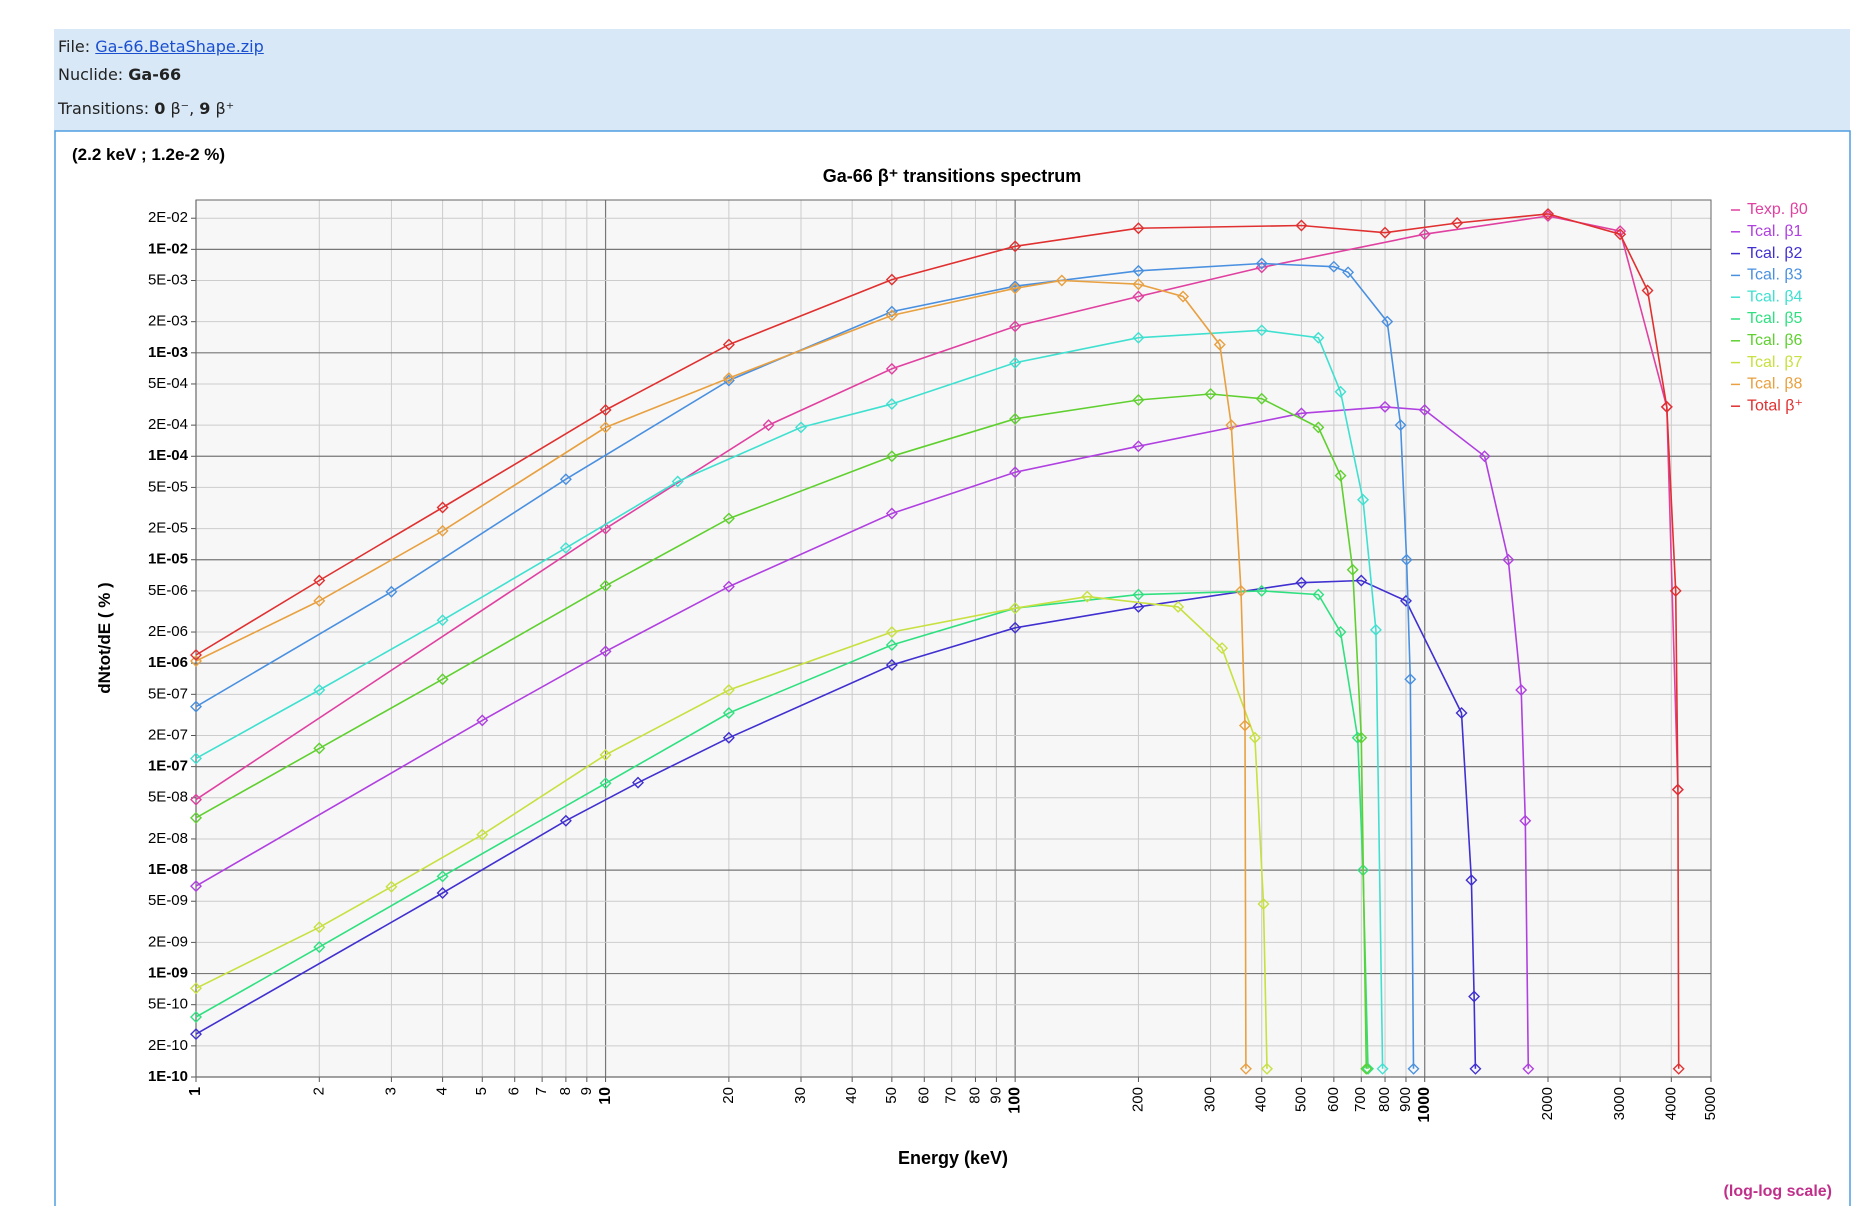  I want to click on y-tick-label: 2E-08, so click(168, 838).